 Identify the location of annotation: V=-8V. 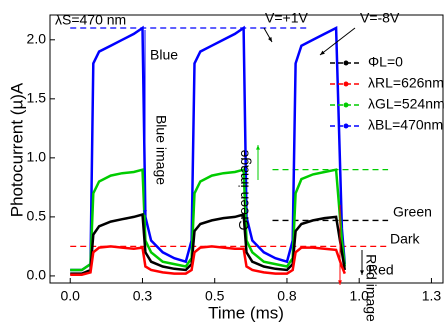
(380, 18).